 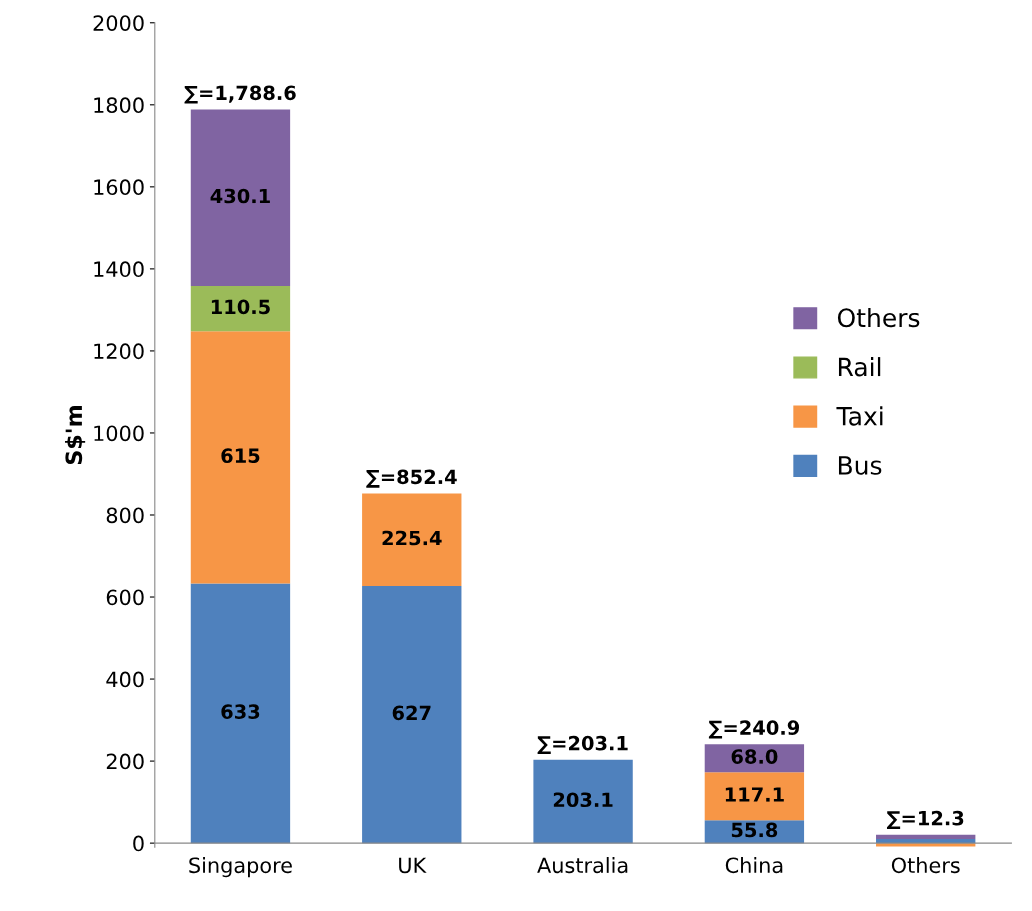 I want to click on x-tick-label: Australia, so click(x=582, y=865).